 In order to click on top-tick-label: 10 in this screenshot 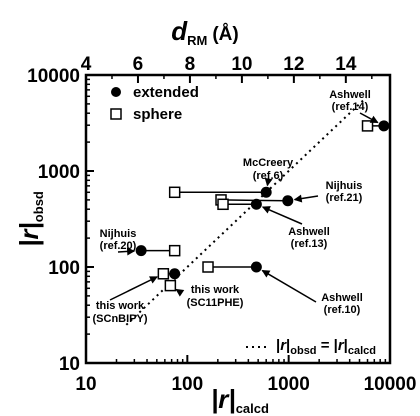, I will do `click(241, 64)`.